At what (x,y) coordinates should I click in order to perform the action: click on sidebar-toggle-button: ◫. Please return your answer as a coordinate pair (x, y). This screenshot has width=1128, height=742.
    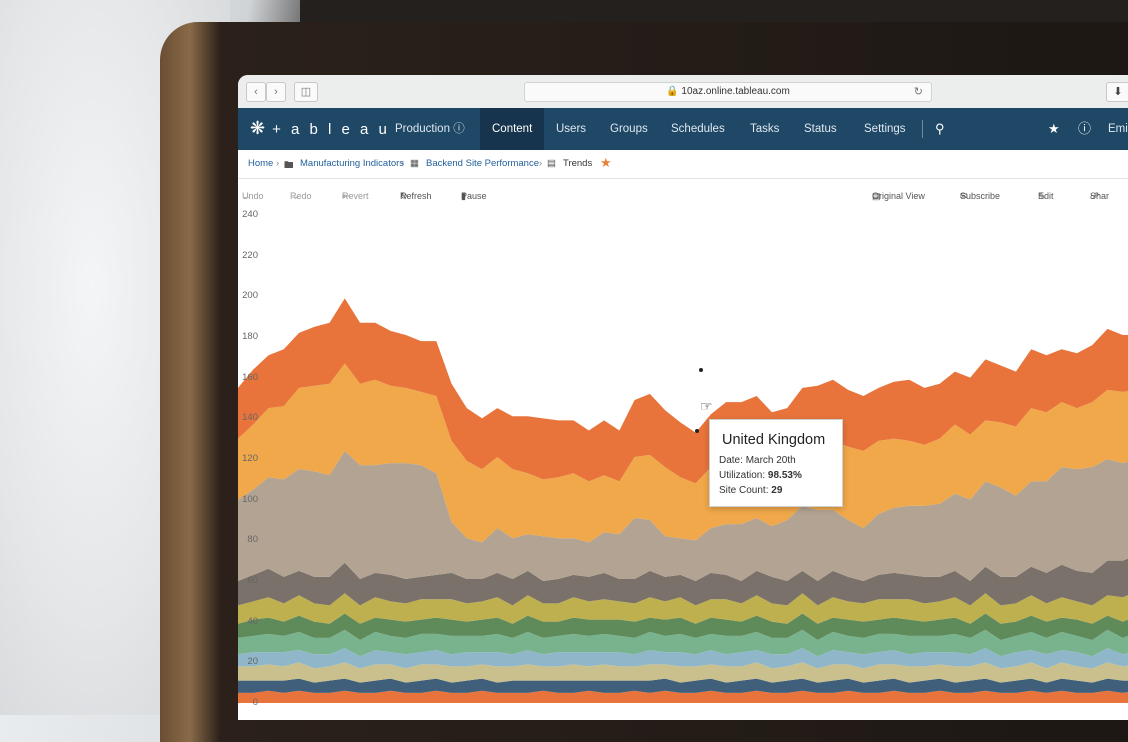
    Looking at the image, I should click on (306, 92).